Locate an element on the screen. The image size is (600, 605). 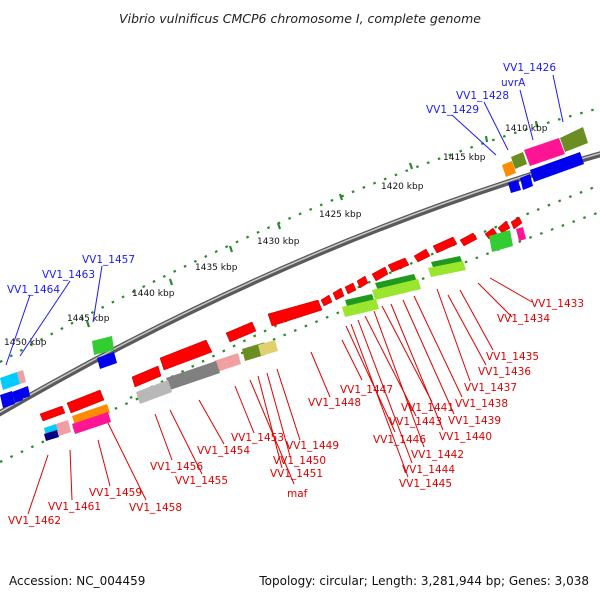
gene-label: VV1_1440 is located at coordinates (465, 437).